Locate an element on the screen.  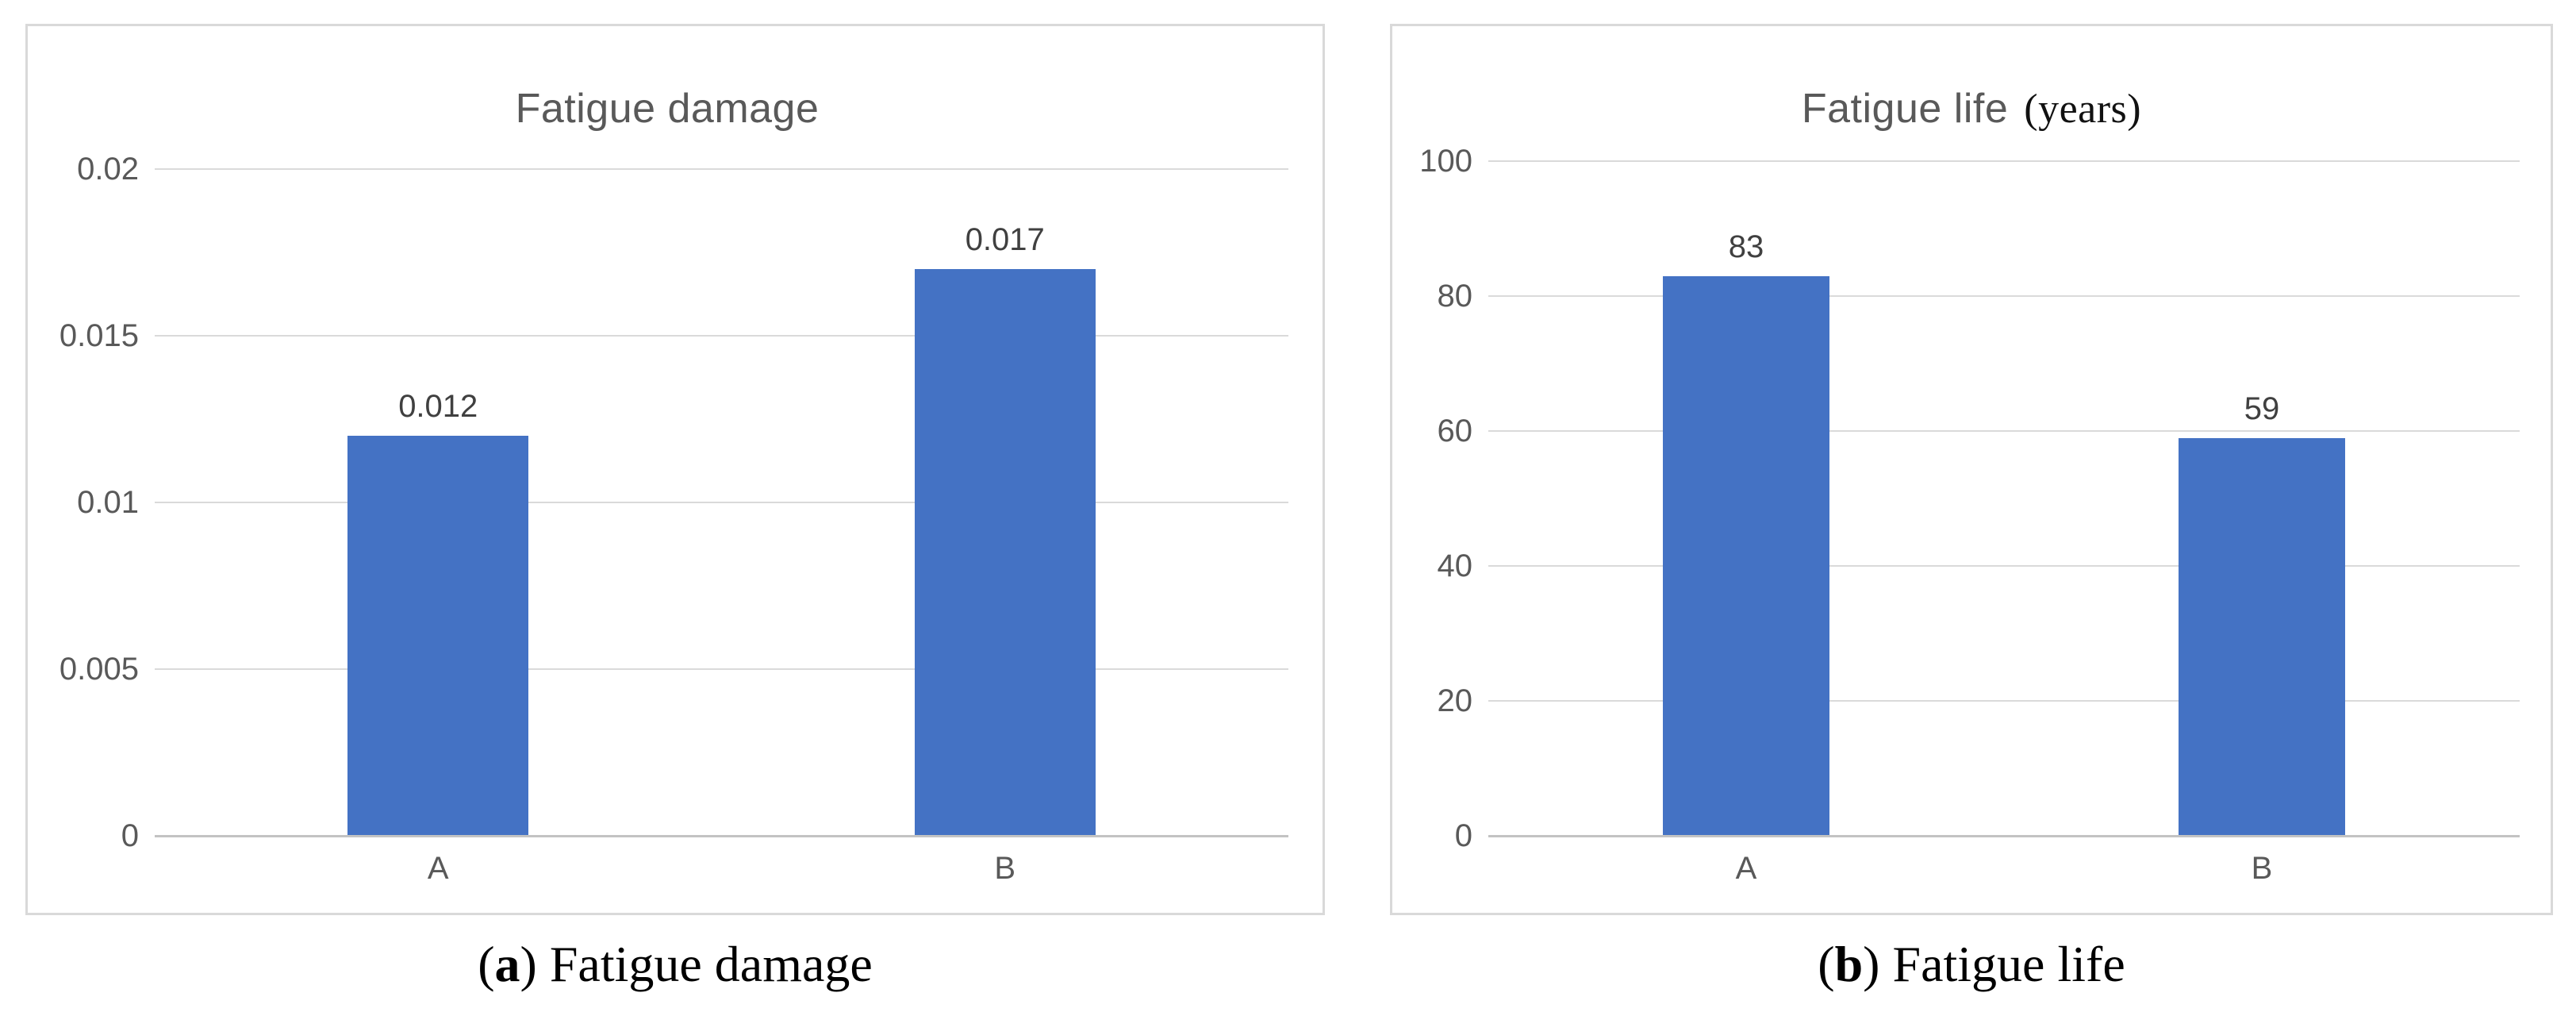
gridline-y100 is located at coordinates (2004, 161).